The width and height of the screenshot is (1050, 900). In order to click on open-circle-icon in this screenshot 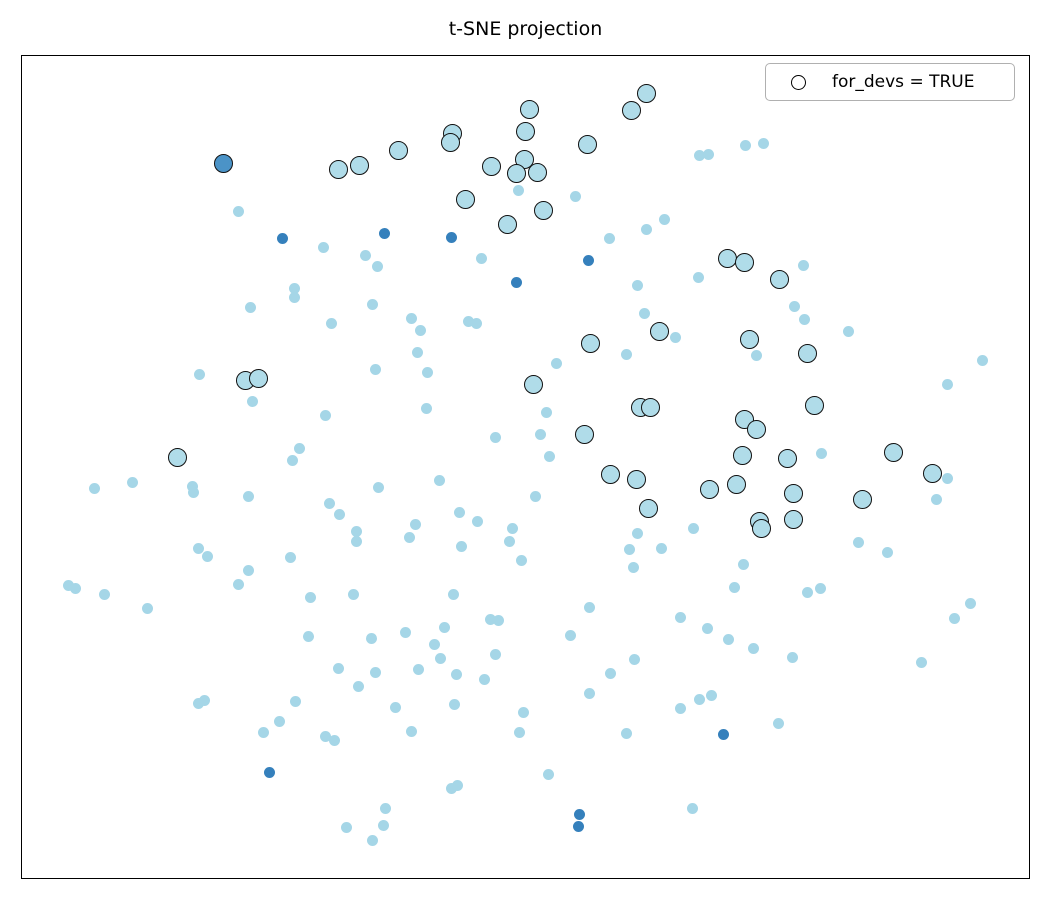, I will do `click(798, 82)`.